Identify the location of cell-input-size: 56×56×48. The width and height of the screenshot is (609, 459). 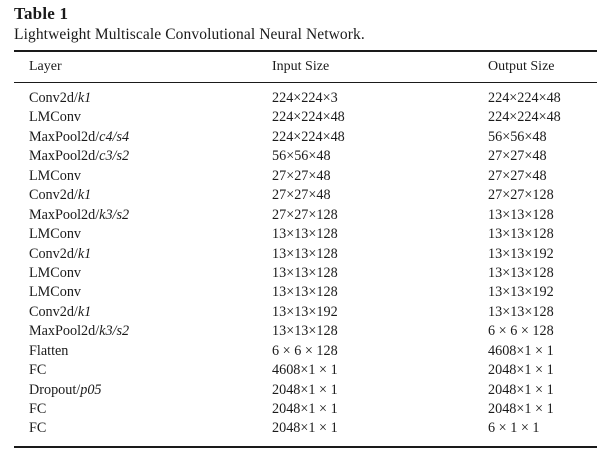
(301, 156).